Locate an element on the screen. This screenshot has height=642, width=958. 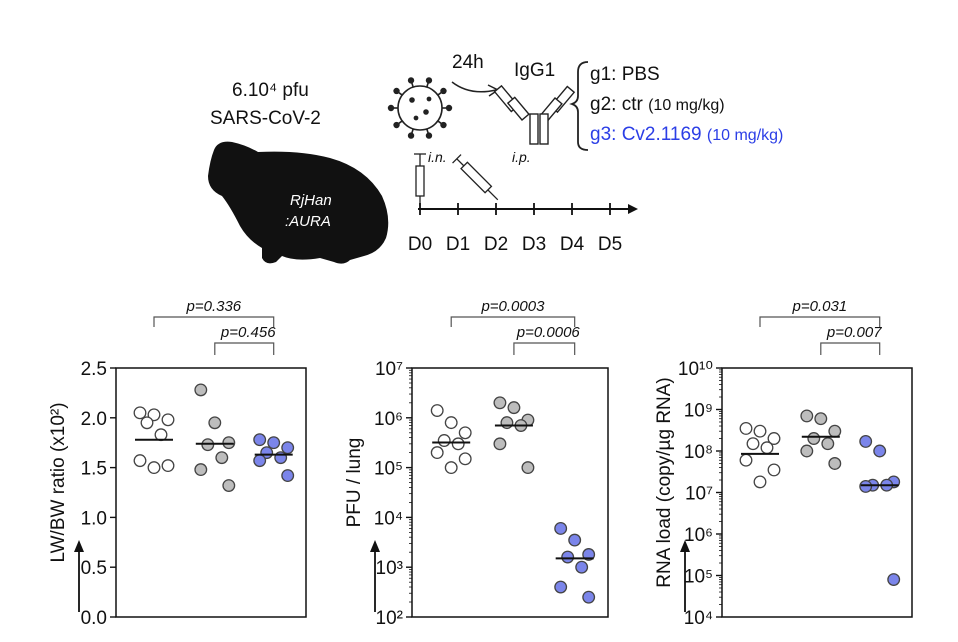
p-value-2-3: p=0.456 is located at coordinates (248, 332).